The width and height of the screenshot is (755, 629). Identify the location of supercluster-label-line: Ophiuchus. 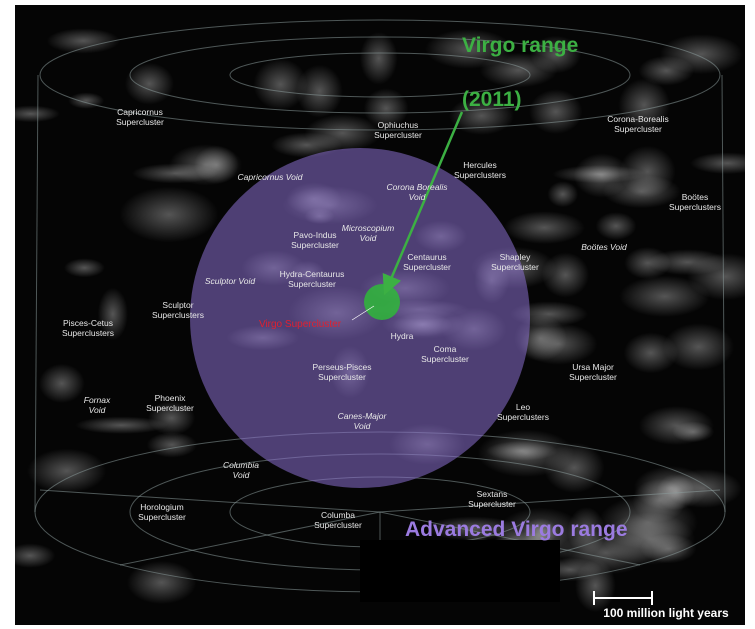
(398, 125).